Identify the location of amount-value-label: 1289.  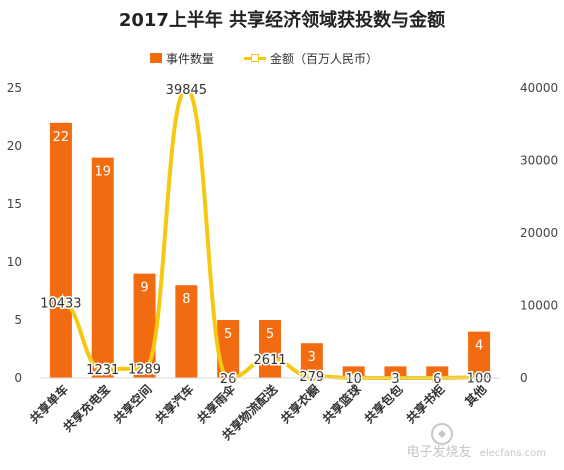
(144, 370).